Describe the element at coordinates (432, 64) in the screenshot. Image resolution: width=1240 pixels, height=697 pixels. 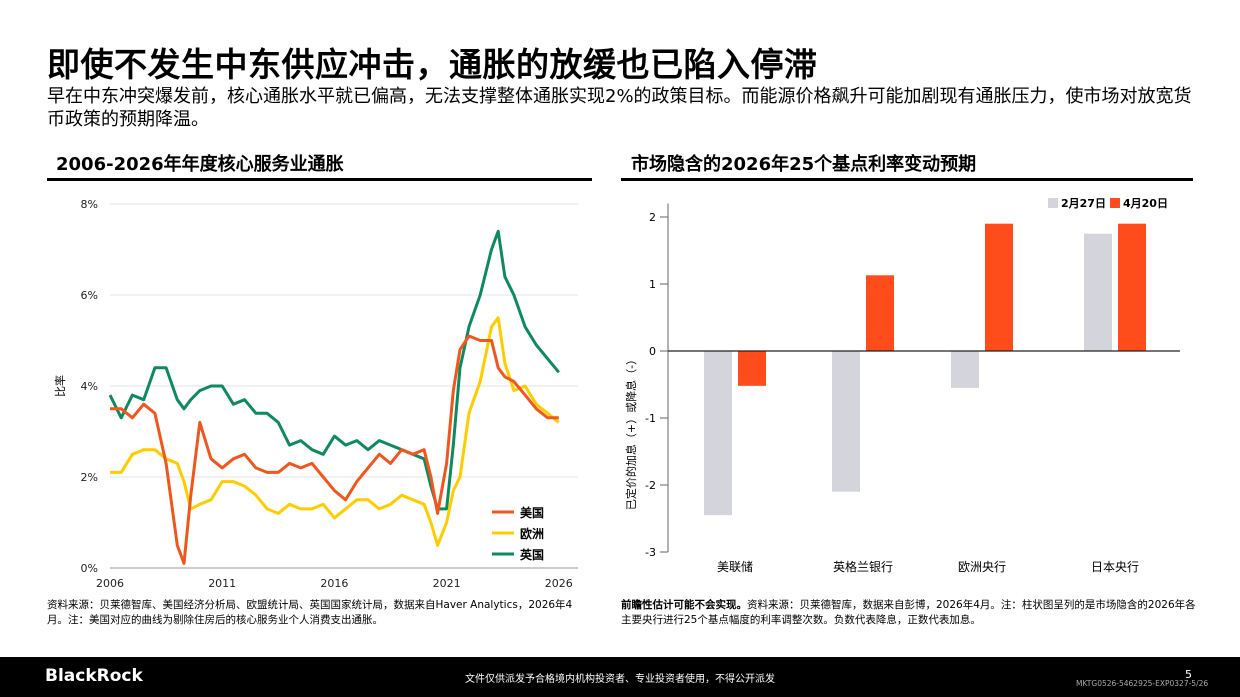
I see `page-title: 即使不发生中东供应冲击，通胀的放缓也已陷入停滞` at that location.